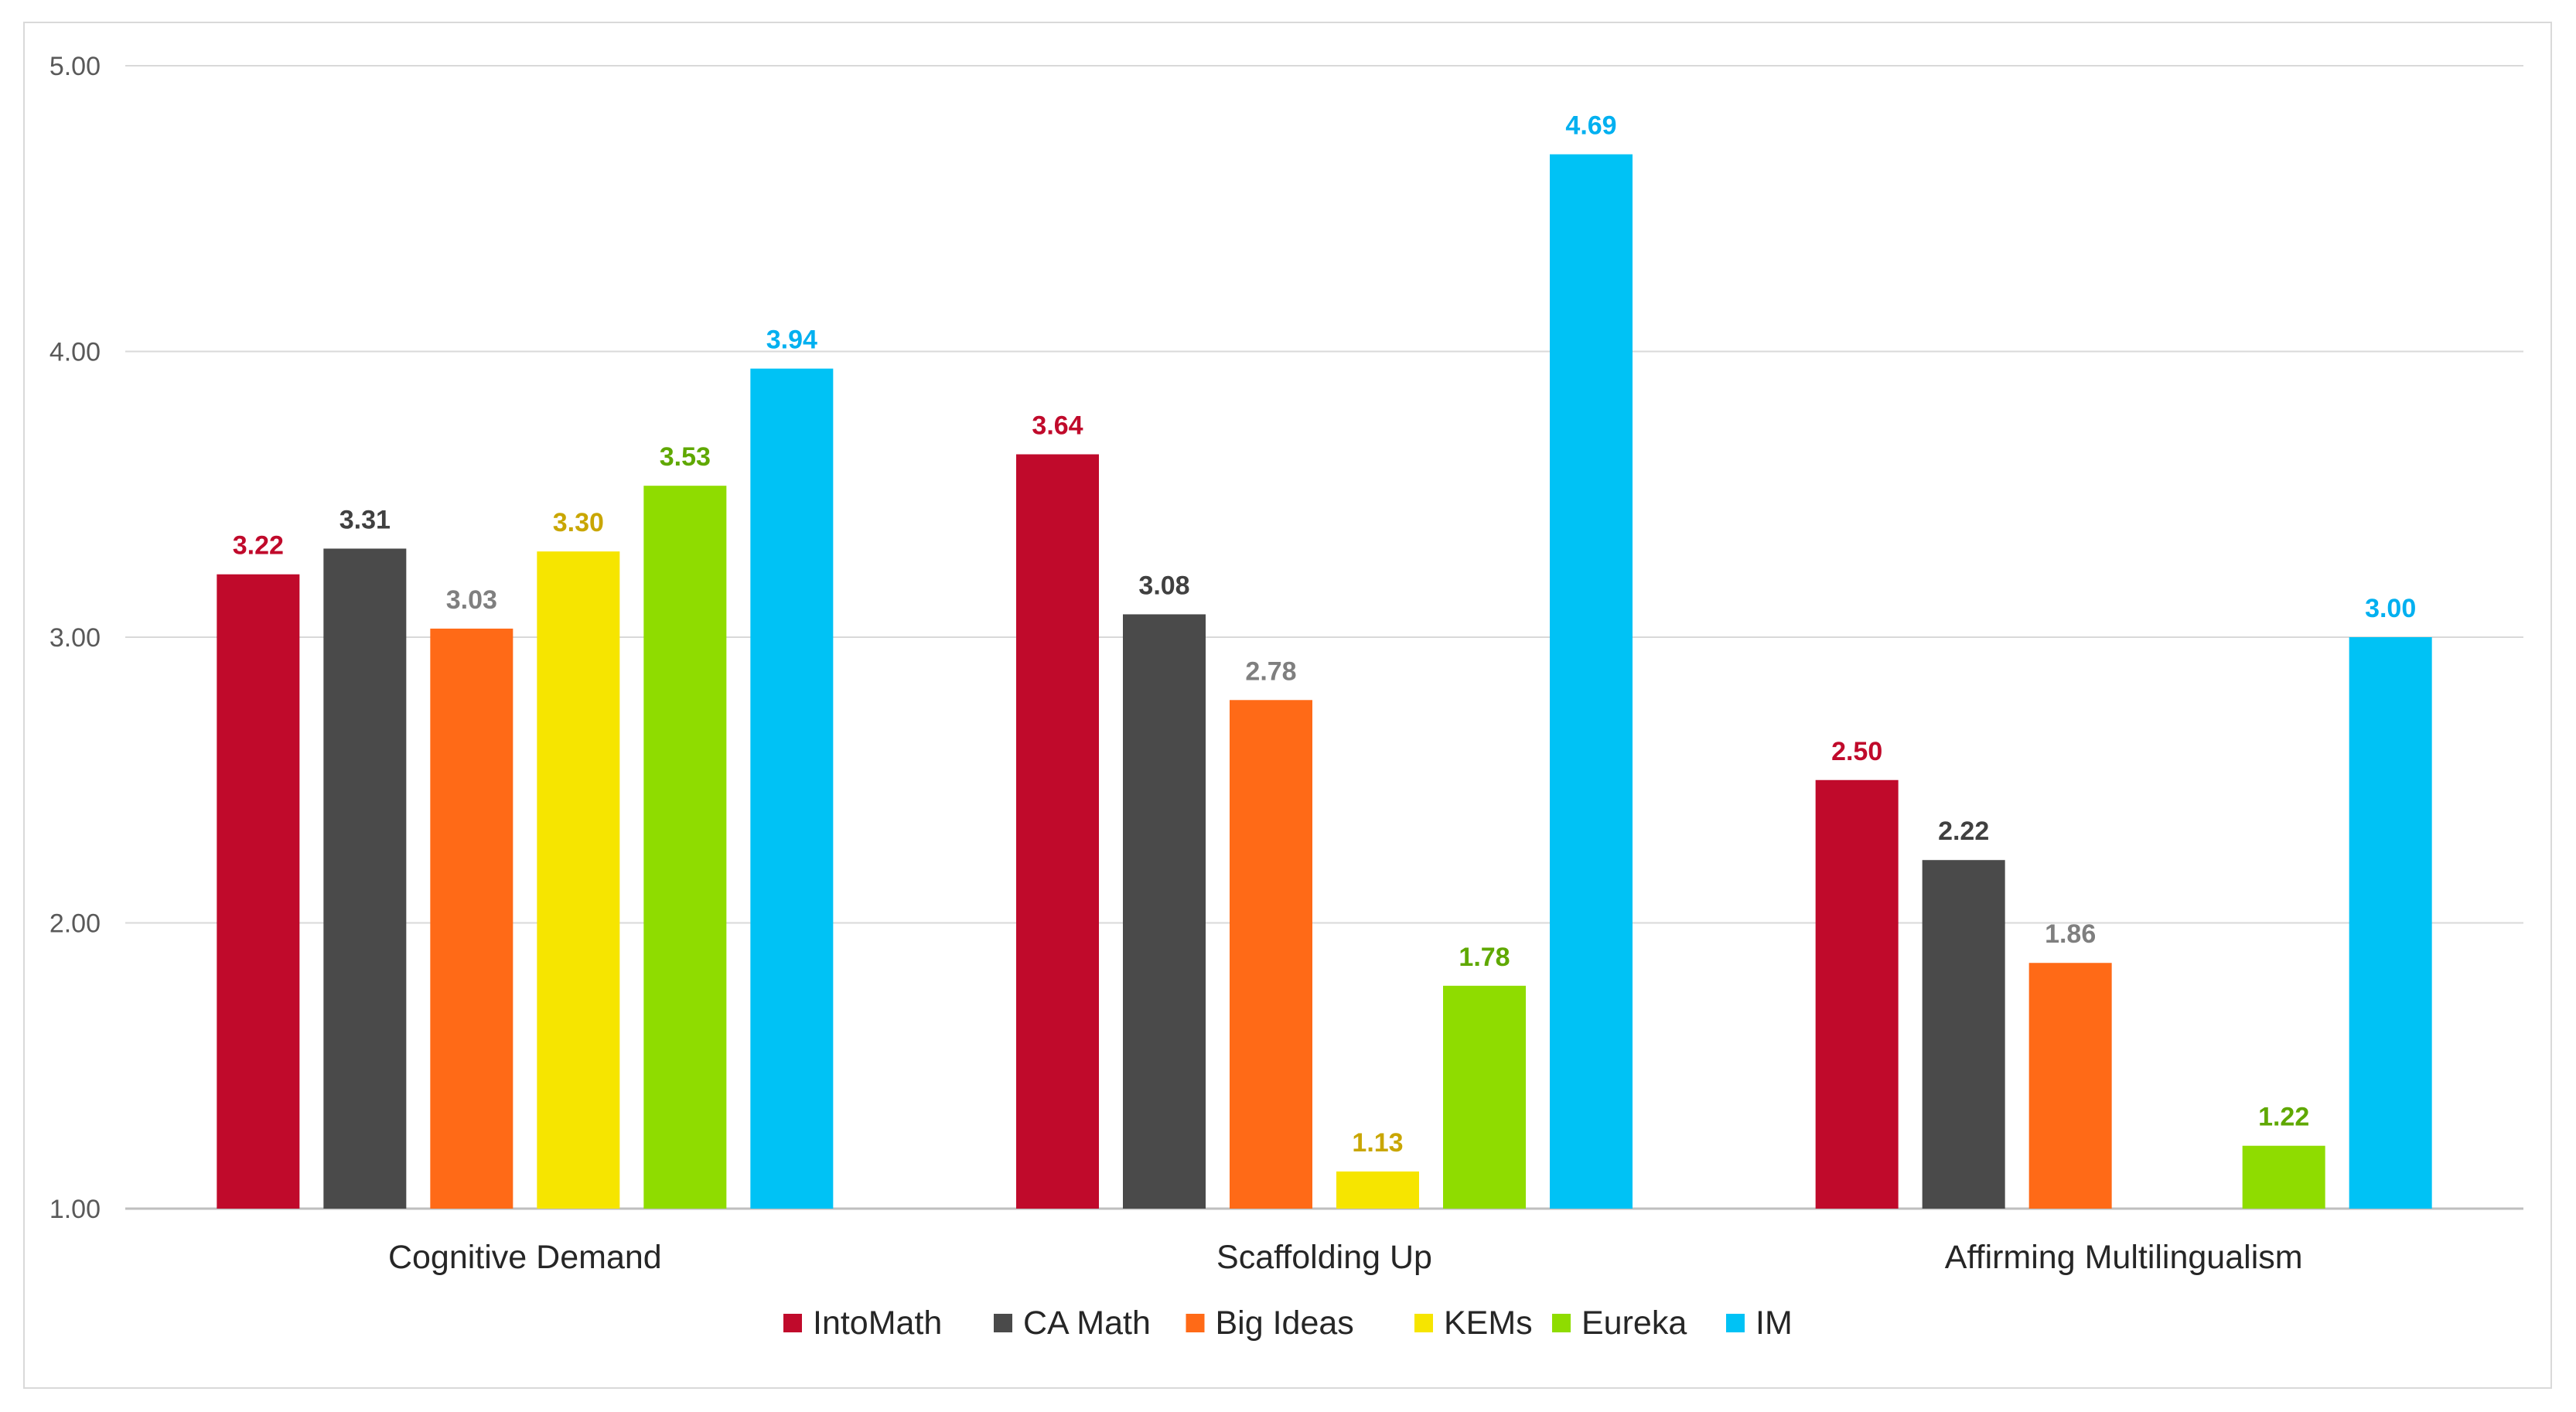  I want to click on data-label: 3.03, so click(472, 600).